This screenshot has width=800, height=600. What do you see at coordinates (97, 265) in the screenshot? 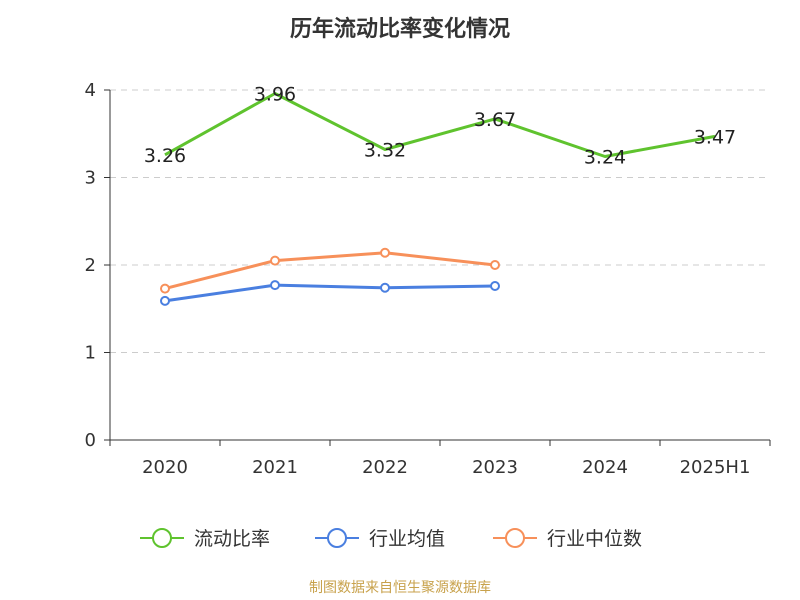
I see `y-axis-ticks: 0 1 2 3 4` at bounding box center [97, 265].